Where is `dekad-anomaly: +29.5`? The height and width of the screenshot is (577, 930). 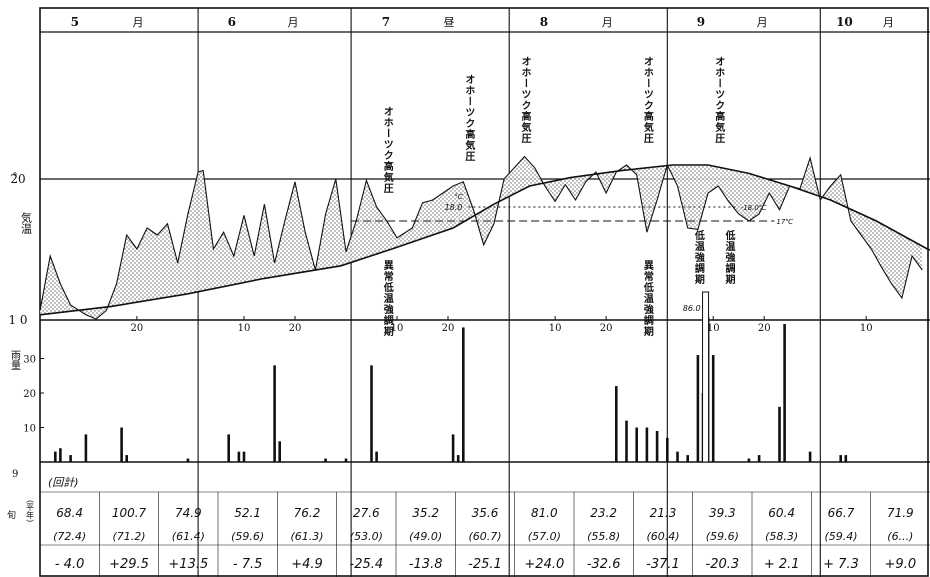 dekad-anomaly: +29.5 is located at coordinates (129, 564).